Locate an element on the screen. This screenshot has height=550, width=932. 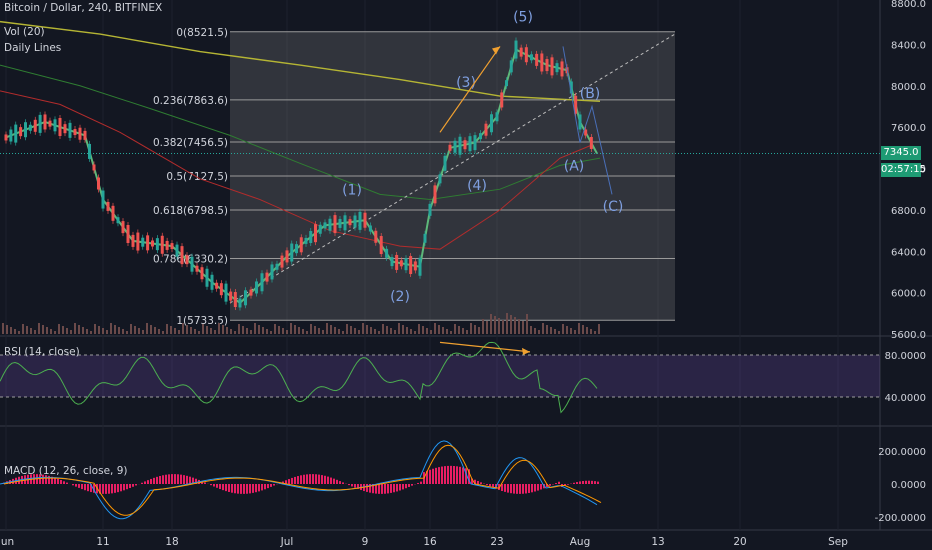
rsi-band is located at coordinates (440, 376).